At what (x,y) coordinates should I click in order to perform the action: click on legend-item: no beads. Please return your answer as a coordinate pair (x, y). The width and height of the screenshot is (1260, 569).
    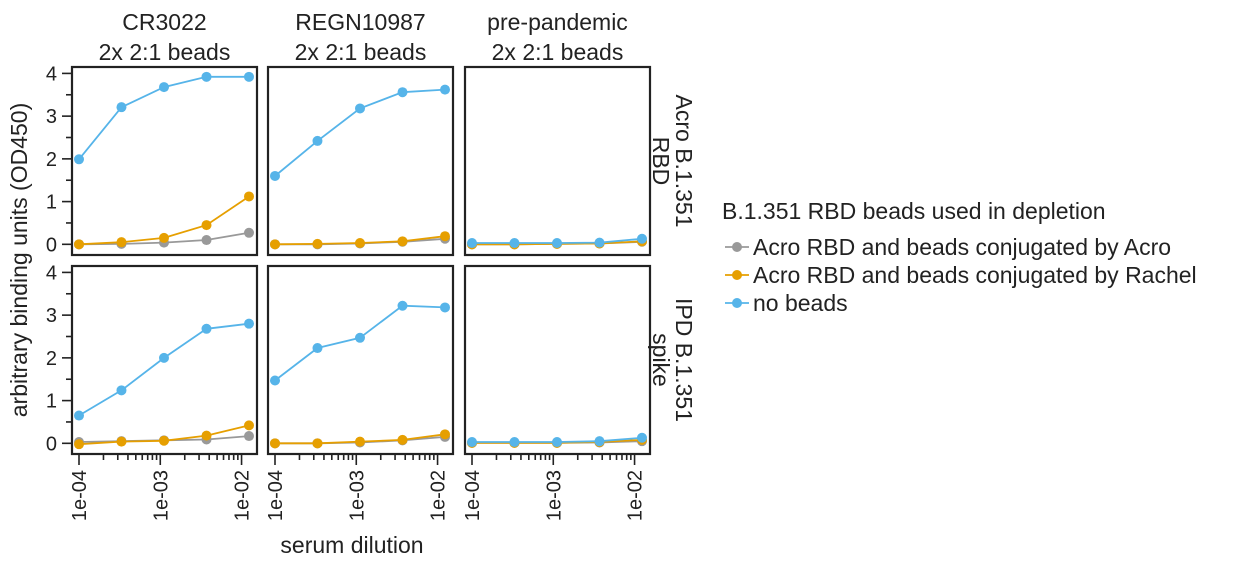
    Looking at the image, I should click on (786, 303).